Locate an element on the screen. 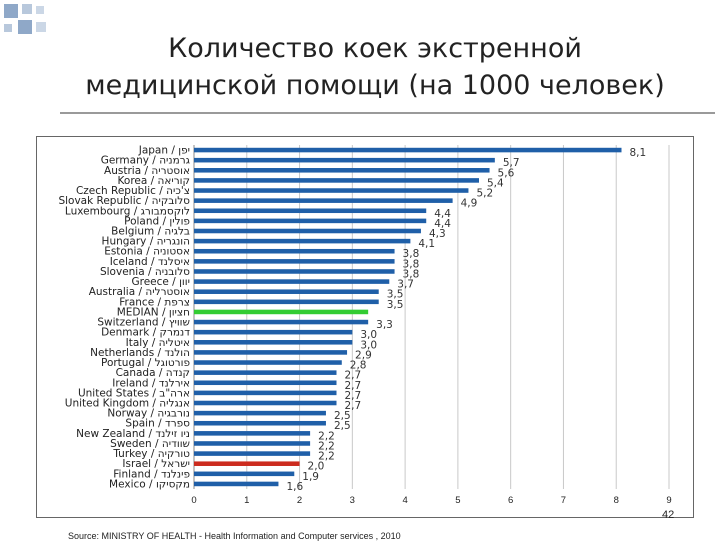  median-bar is located at coordinates (281, 312).